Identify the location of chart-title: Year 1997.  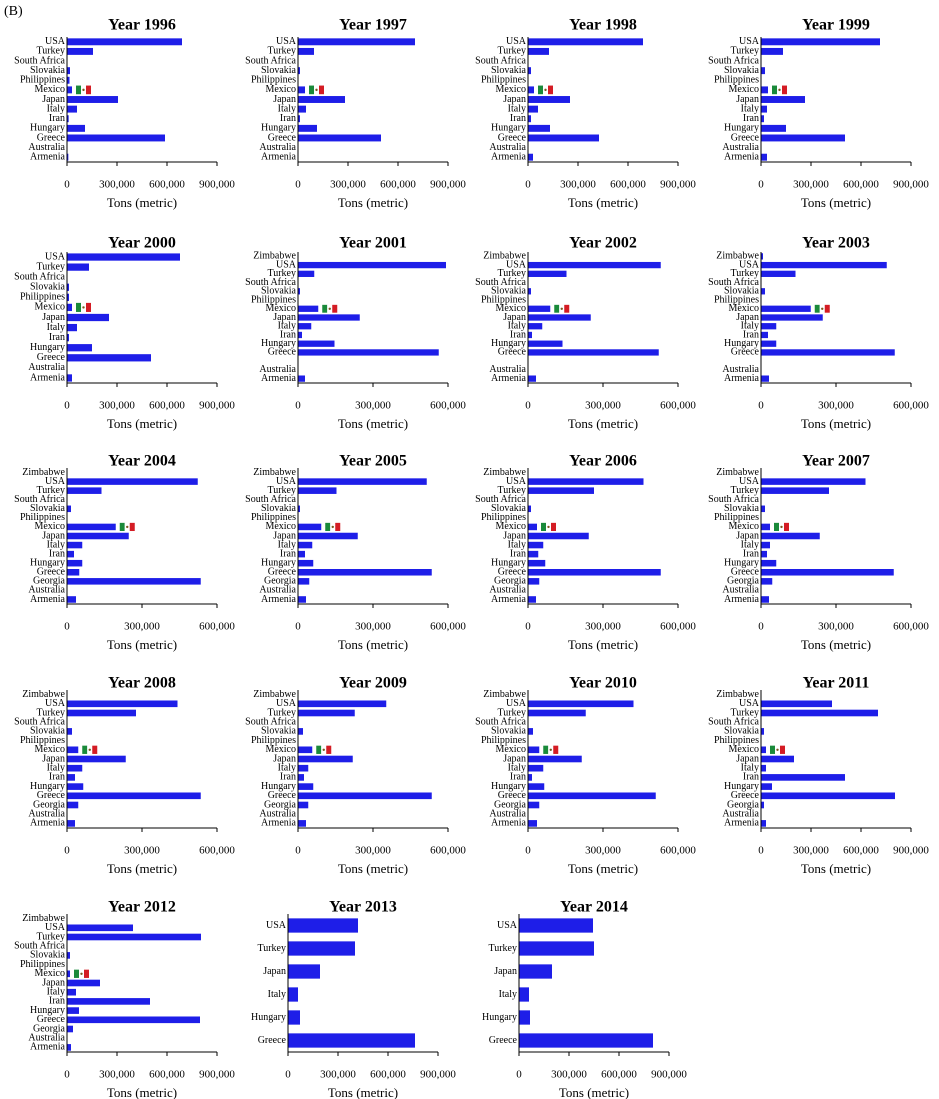
(373, 25).